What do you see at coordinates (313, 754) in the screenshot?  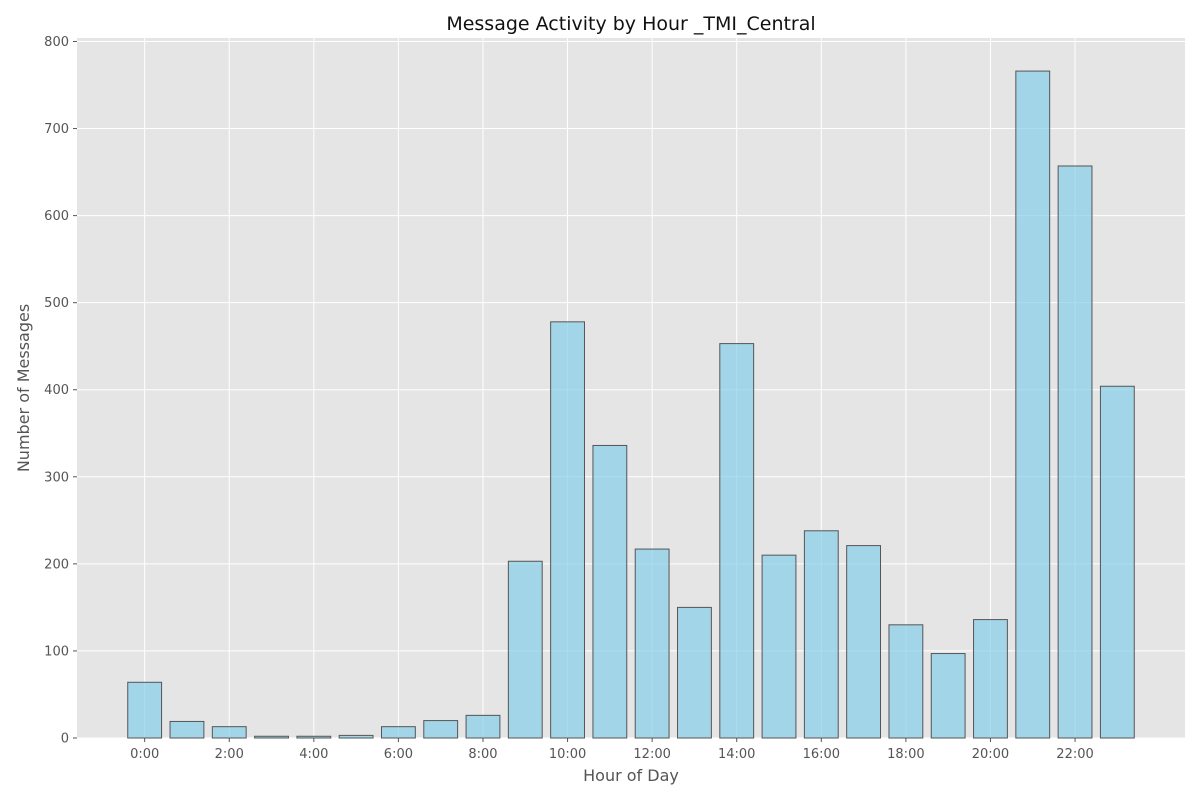 I see `x-tick-label: 4:00` at bounding box center [313, 754].